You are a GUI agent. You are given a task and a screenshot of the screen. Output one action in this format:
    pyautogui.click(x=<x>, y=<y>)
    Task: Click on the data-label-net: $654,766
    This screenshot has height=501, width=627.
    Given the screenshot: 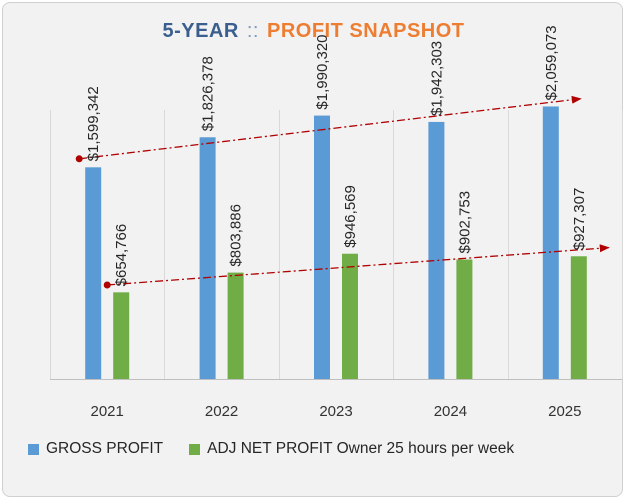 What is the action you would take?
    pyautogui.click(x=121, y=255)
    